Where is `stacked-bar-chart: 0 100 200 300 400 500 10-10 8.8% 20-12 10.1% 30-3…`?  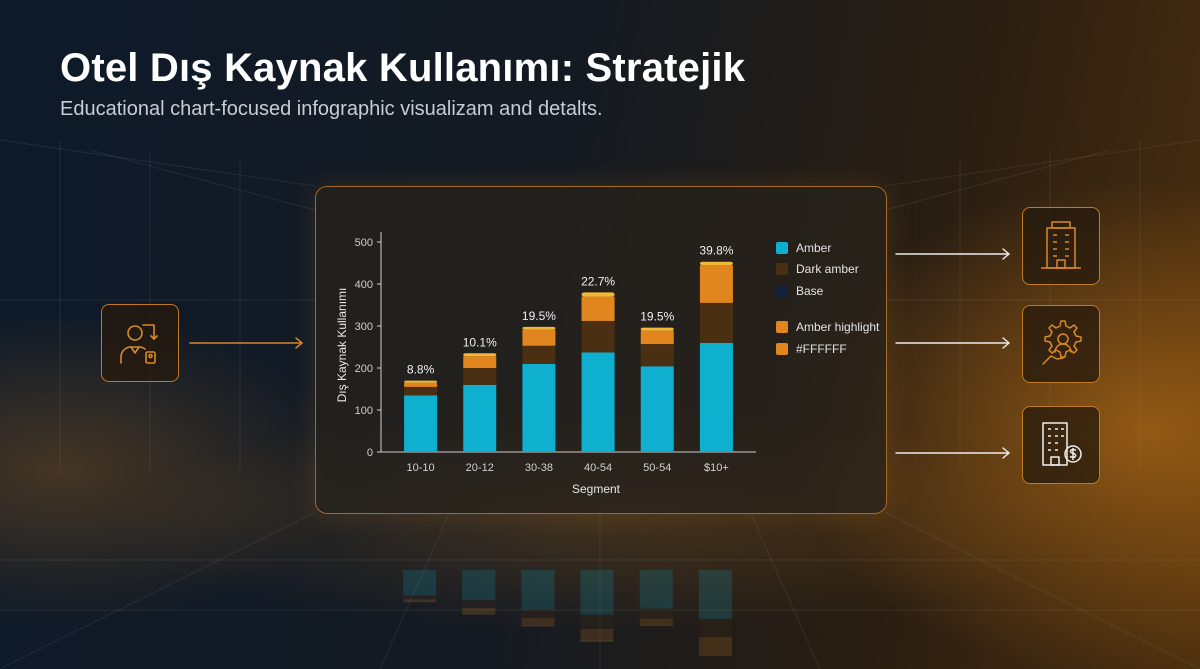
stacked-bar-chart: 0 100 200 300 400 500 10-10 8.8% 20-12 10.1% 30-3… is located at coordinates (545, 364).